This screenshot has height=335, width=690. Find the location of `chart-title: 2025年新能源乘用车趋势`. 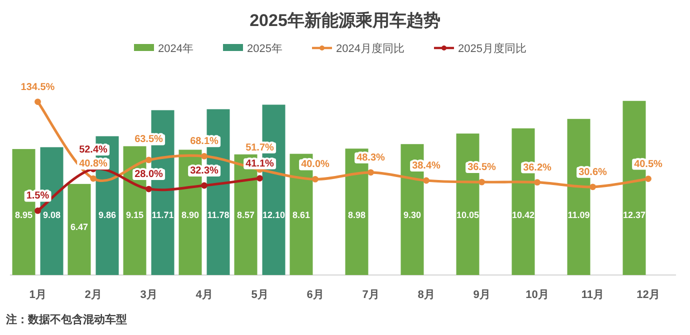

chart-title: 2025年新能源乘用车趋势 is located at coordinates (345, 20).